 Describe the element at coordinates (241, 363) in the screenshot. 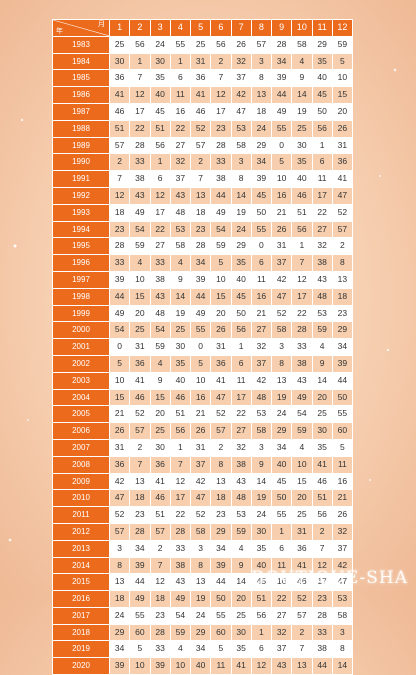

I see `value-cell: 6` at that location.